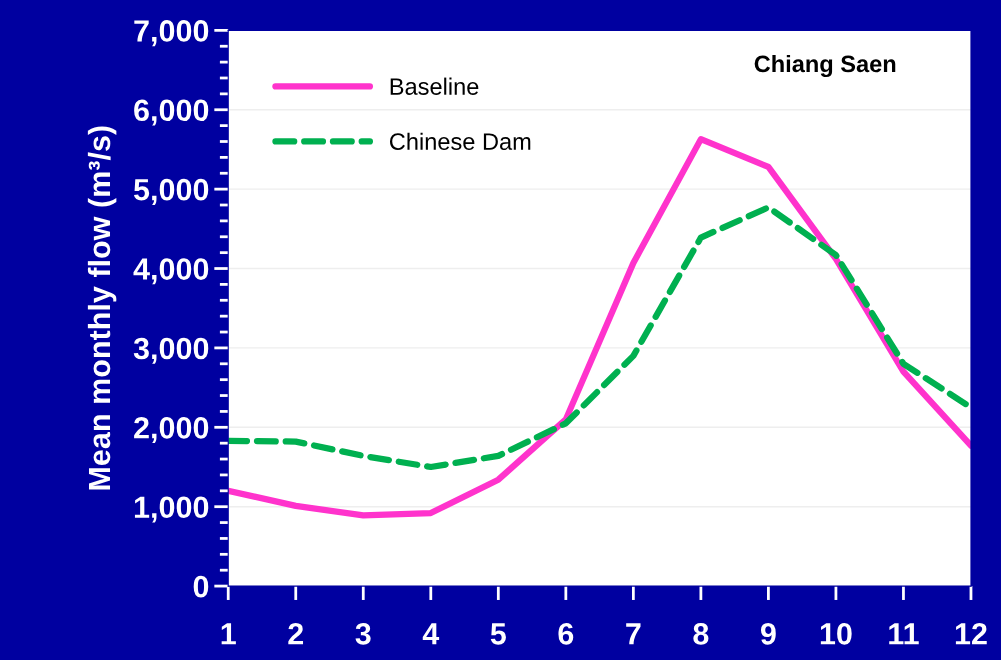  I want to click on x-tick-label: 1, so click(228, 634).